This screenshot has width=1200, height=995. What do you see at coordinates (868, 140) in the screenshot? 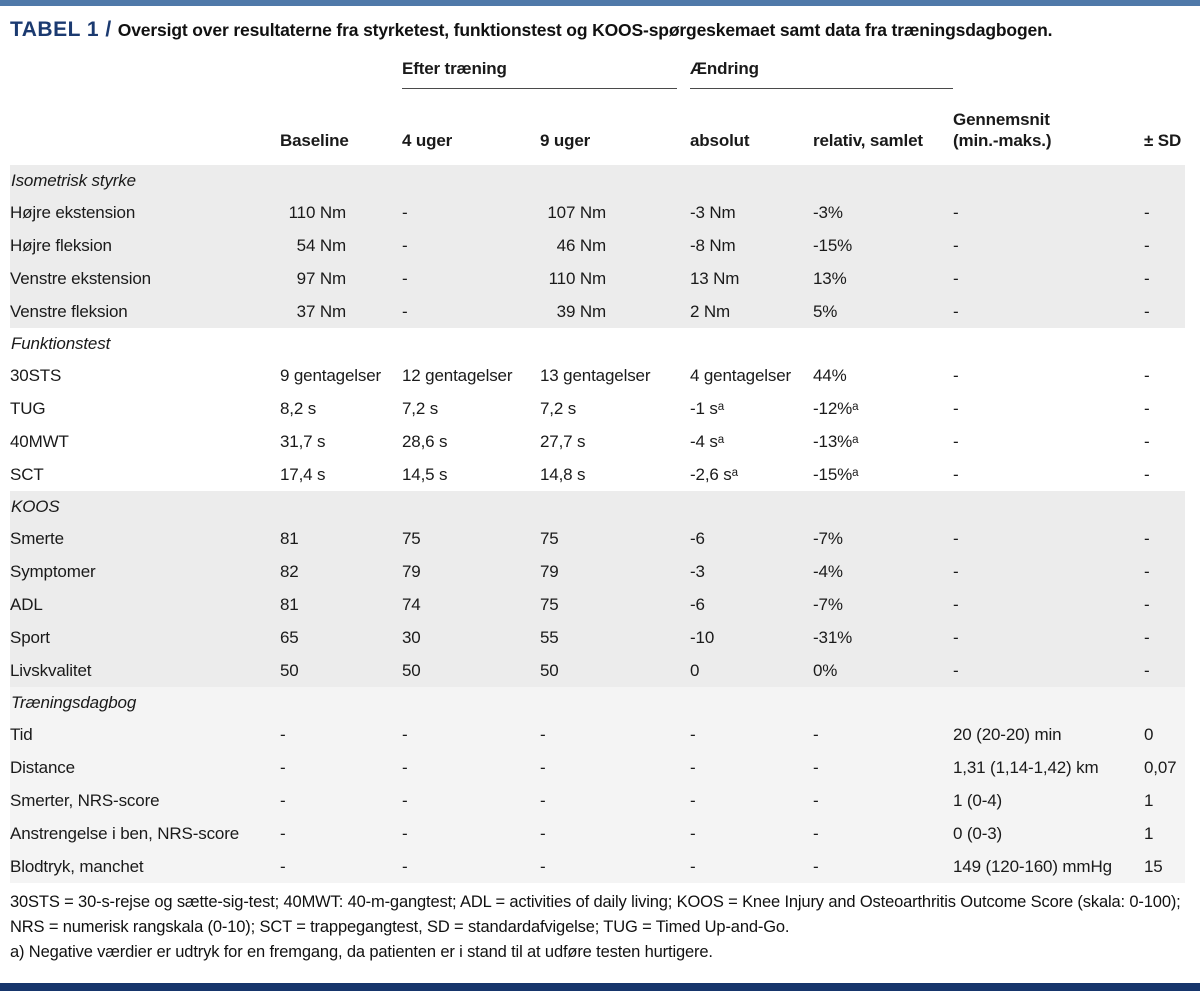
I see `col-header-relativ-samlet: relativ, samlet` at bounding box center [868, 140].